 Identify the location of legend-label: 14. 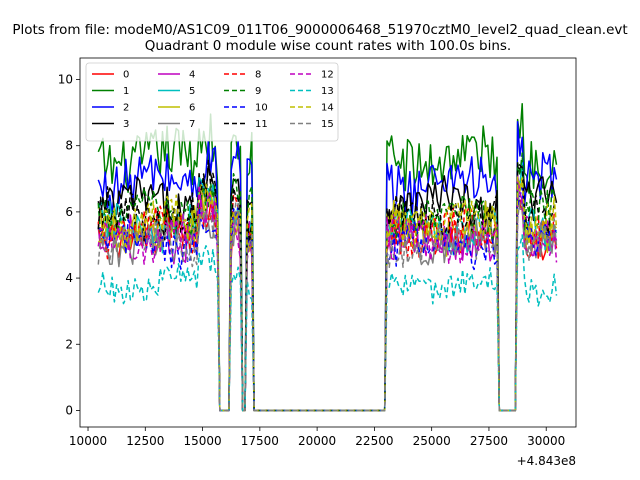
(327, 108).